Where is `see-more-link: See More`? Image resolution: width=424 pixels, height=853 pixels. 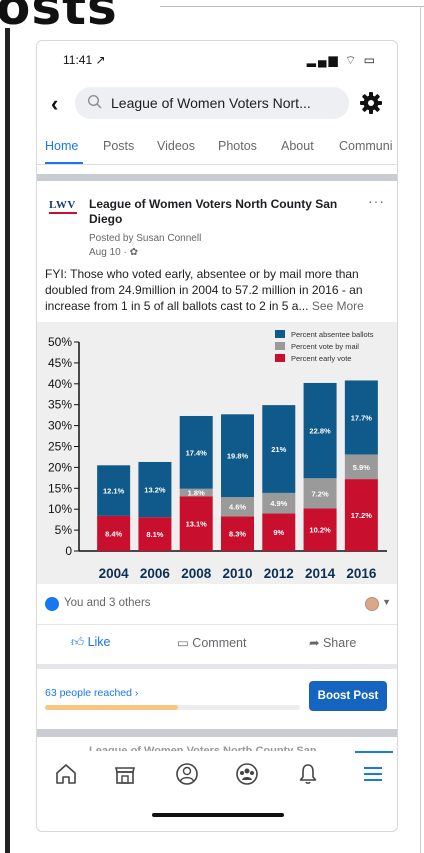
see-more-link: See More is located at coordinates (337, 306).